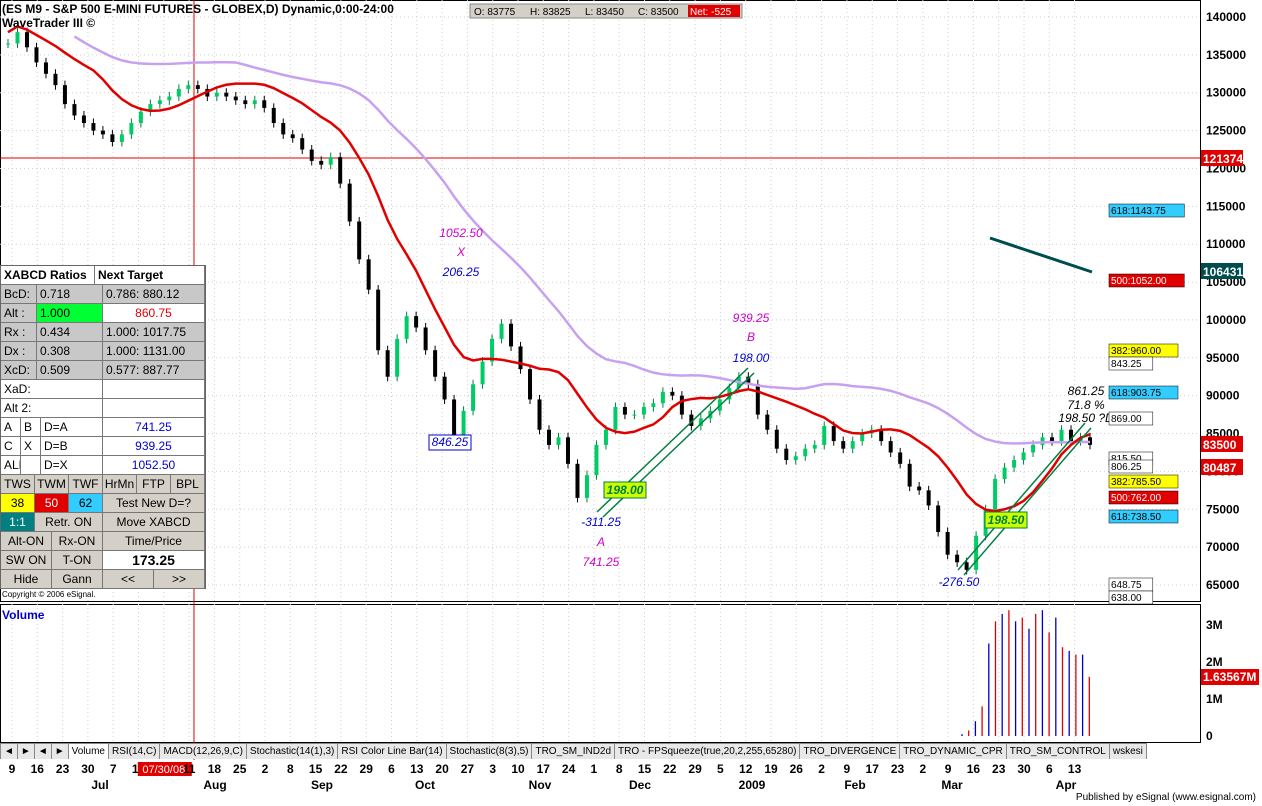 The width and height of the screenshot is (1262, 806). What do you see at coordinates (70, 370) in the screenshot?
I see `xabcd-cell: 0.509` at bounding box center [70, 370].